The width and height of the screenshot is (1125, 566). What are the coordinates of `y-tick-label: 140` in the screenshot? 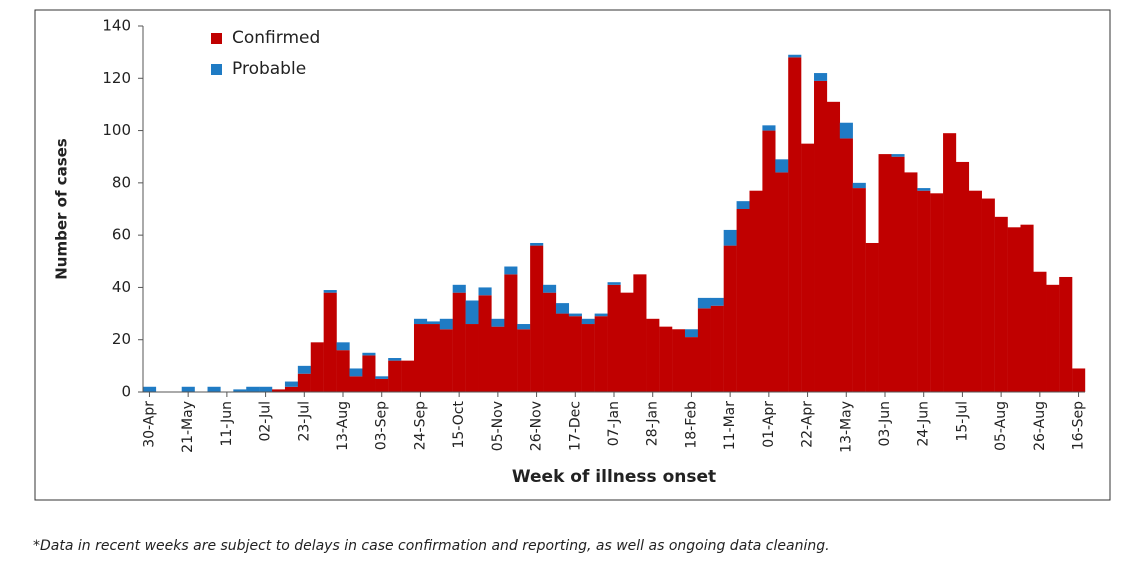 It's located at (116, 26).